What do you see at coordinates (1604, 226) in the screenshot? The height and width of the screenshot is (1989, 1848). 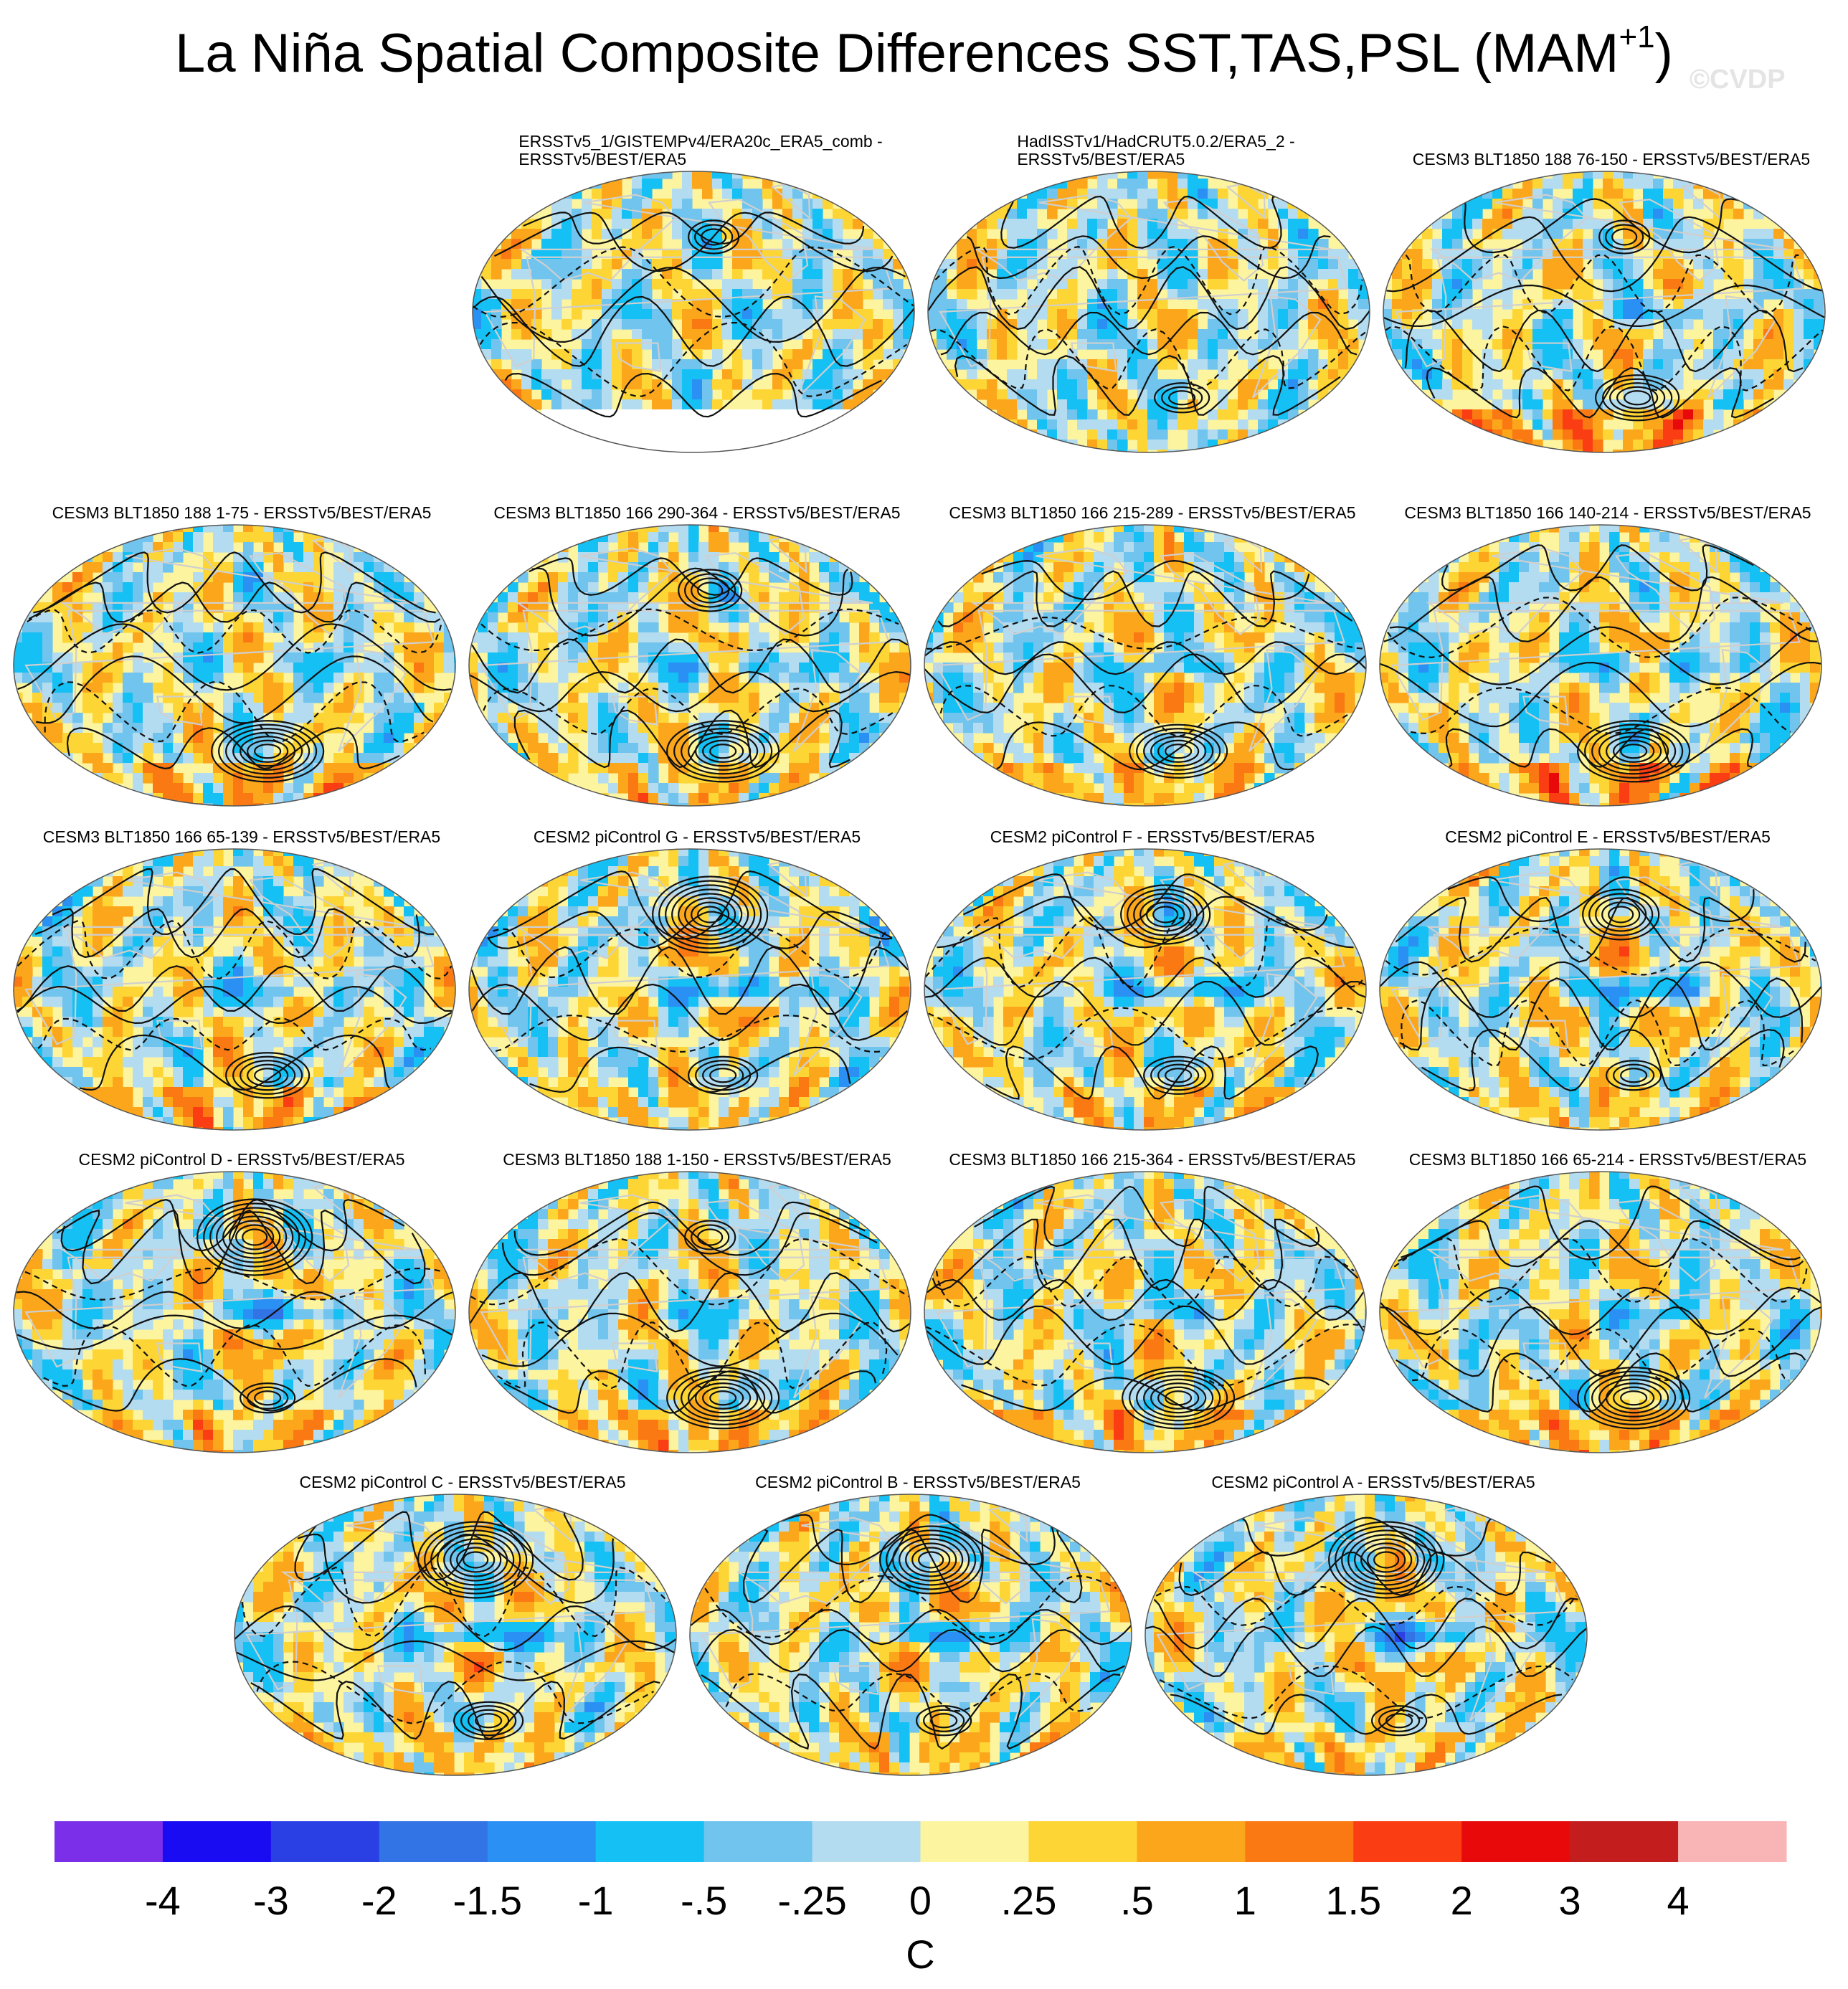 I see `psl-contour` at bounding box center [1604, 226].